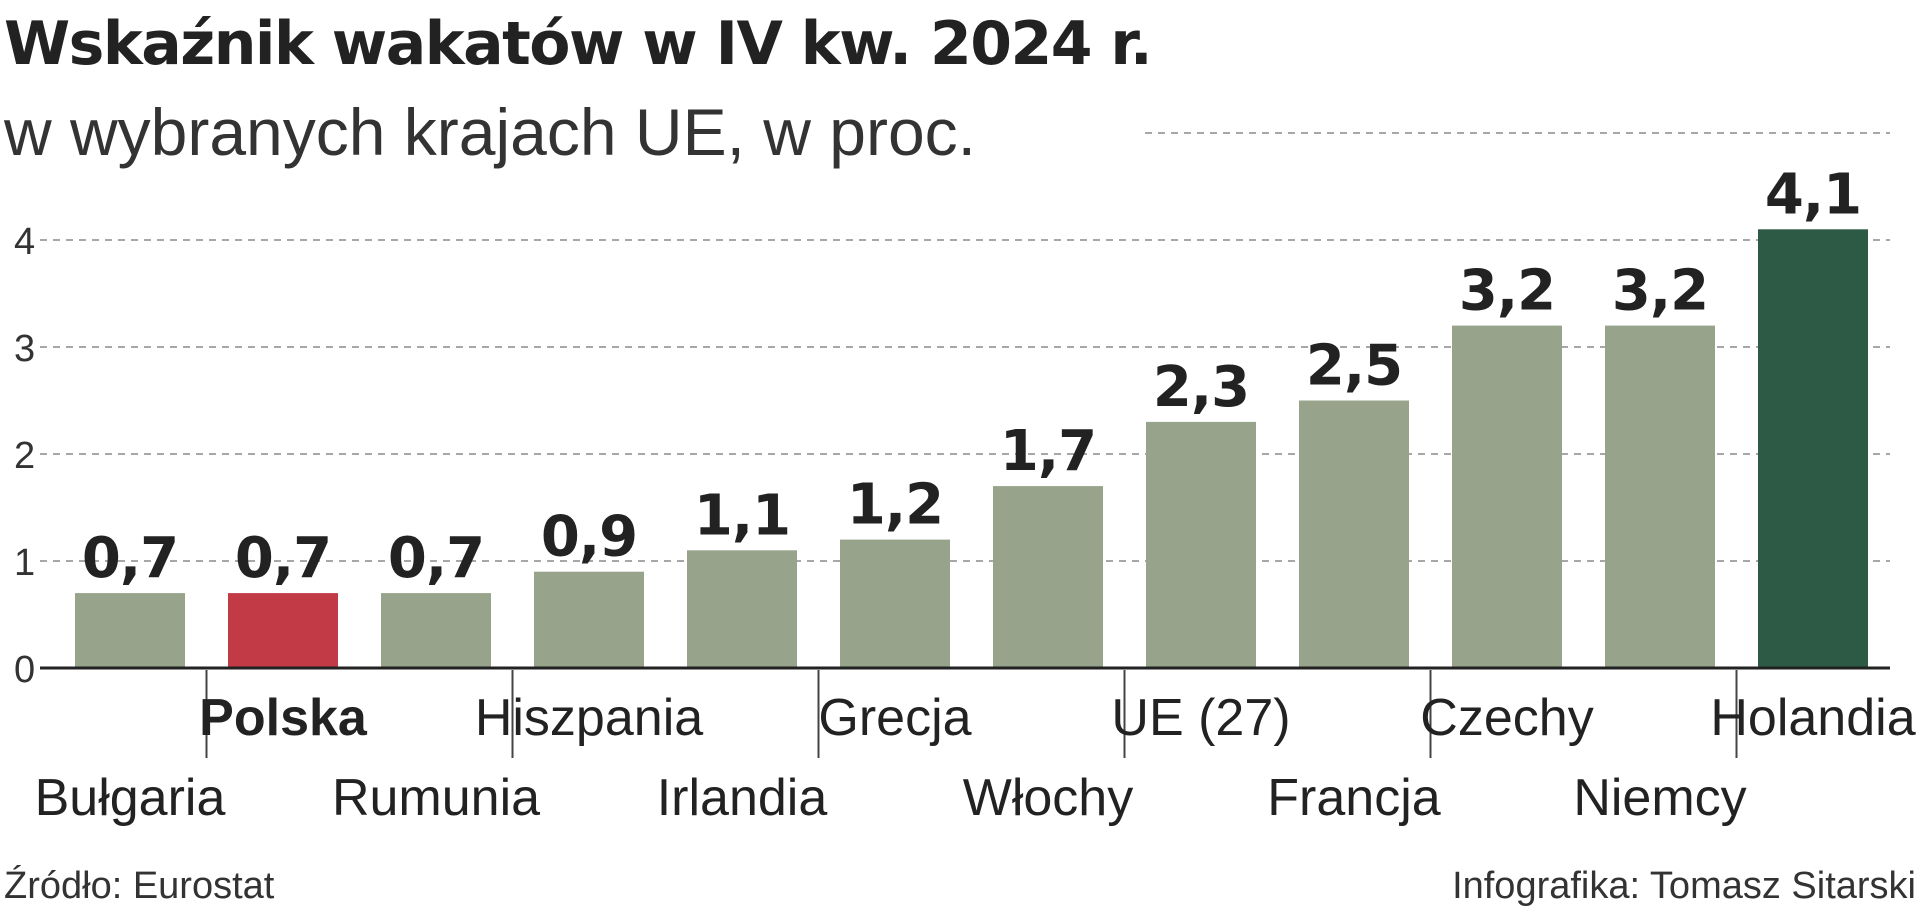 The height and width of the screenshot is (915, 1920). Describe the element at coordinates (24, 670) in the screenshot. I see `y-tick-label: 0` at that location.